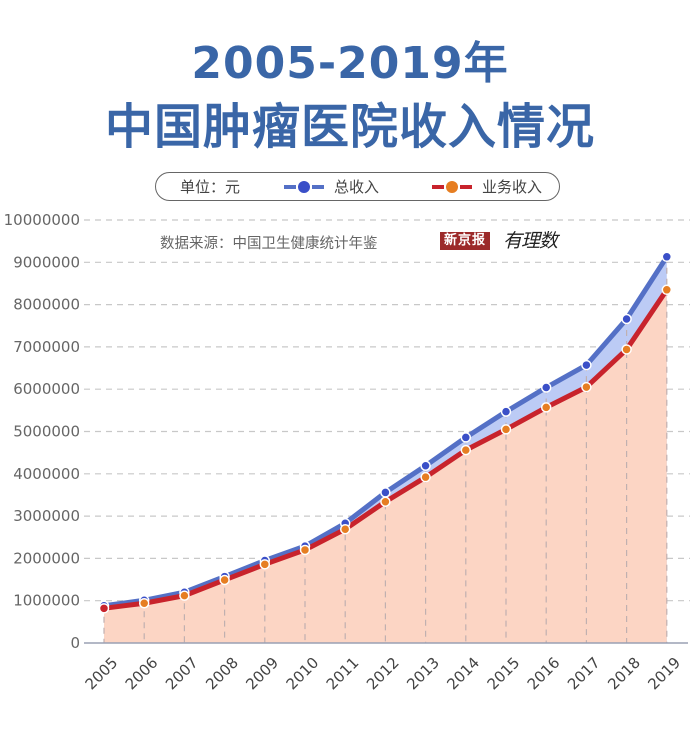  Describe the element at coordinates (46, 305) in the screenshot. I see `y-tick-label: 8000000` at that location.